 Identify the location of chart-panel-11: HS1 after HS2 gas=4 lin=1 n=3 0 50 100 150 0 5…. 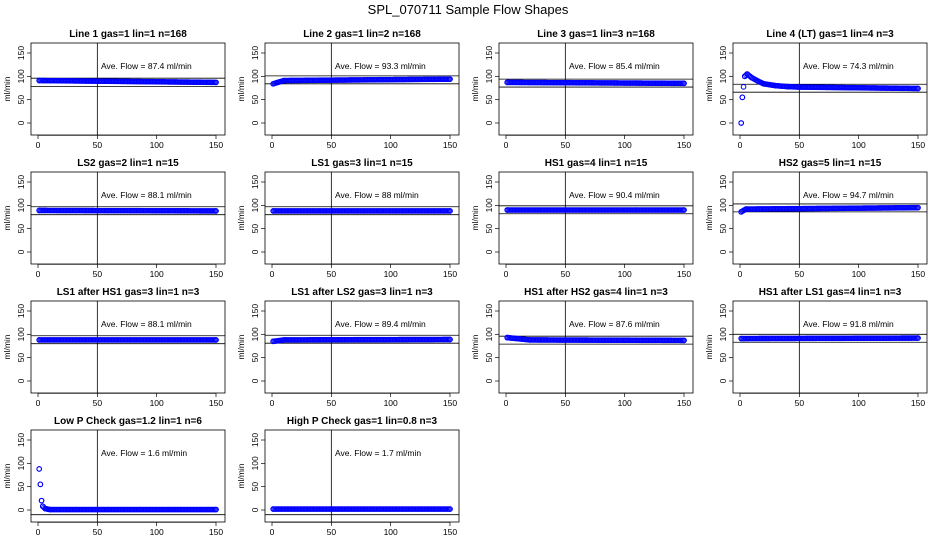
(582, 347).